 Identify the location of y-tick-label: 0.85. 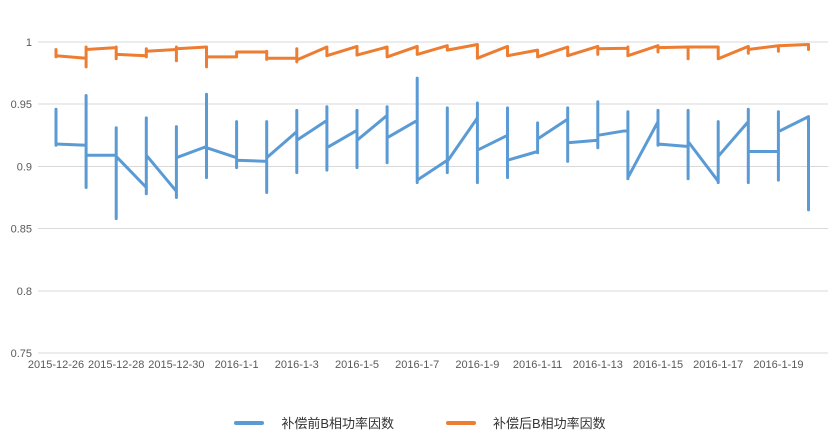
(21, 230).